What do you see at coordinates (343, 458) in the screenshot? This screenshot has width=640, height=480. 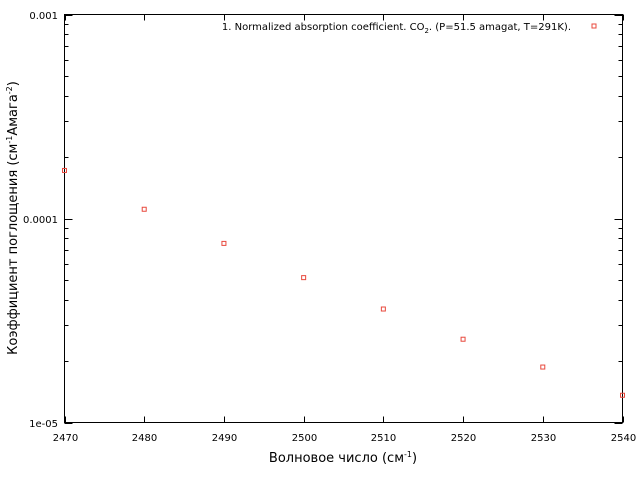 I see `x-axis-title: Волновое число (см-1)` at bounding box center [343, 458].